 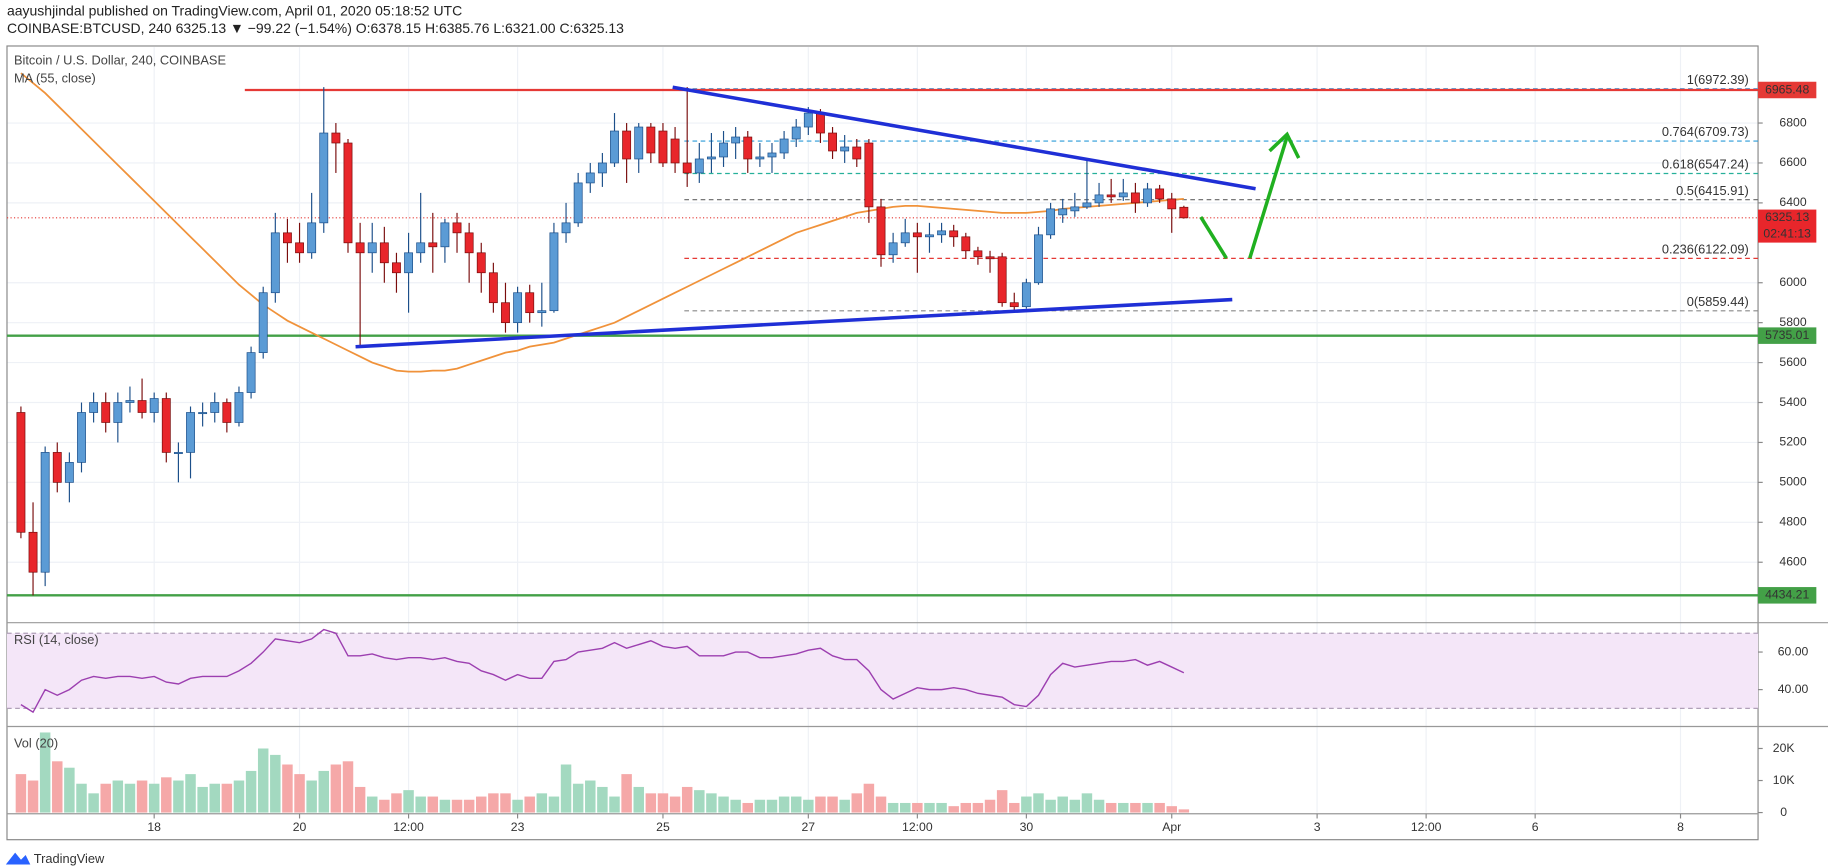 What do you see at coordinates (1705, 131) in the screenshot?
I see `fib-label: 0.764(6709.73)` at bounding box center [1705, 131].